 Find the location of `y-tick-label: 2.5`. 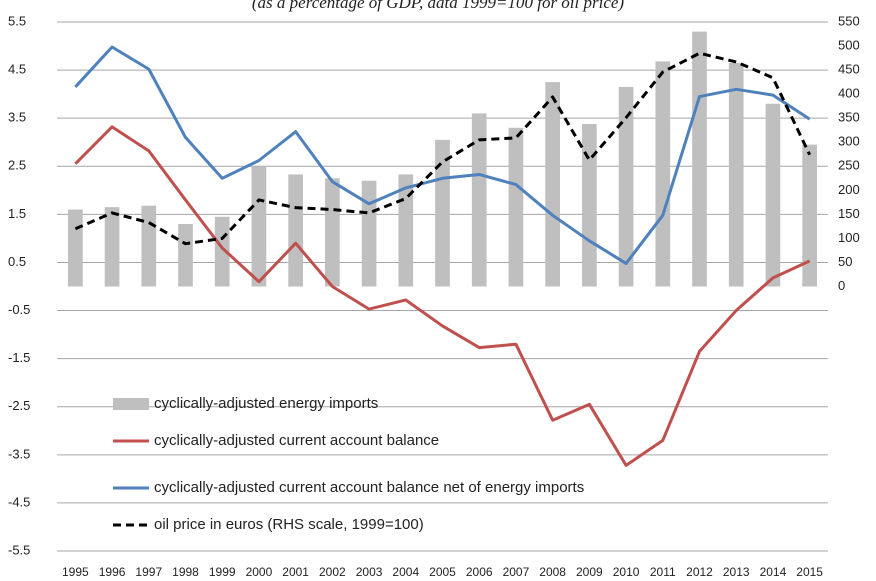

y-tick-label: 2.5 is located at coordinates (17, 165).